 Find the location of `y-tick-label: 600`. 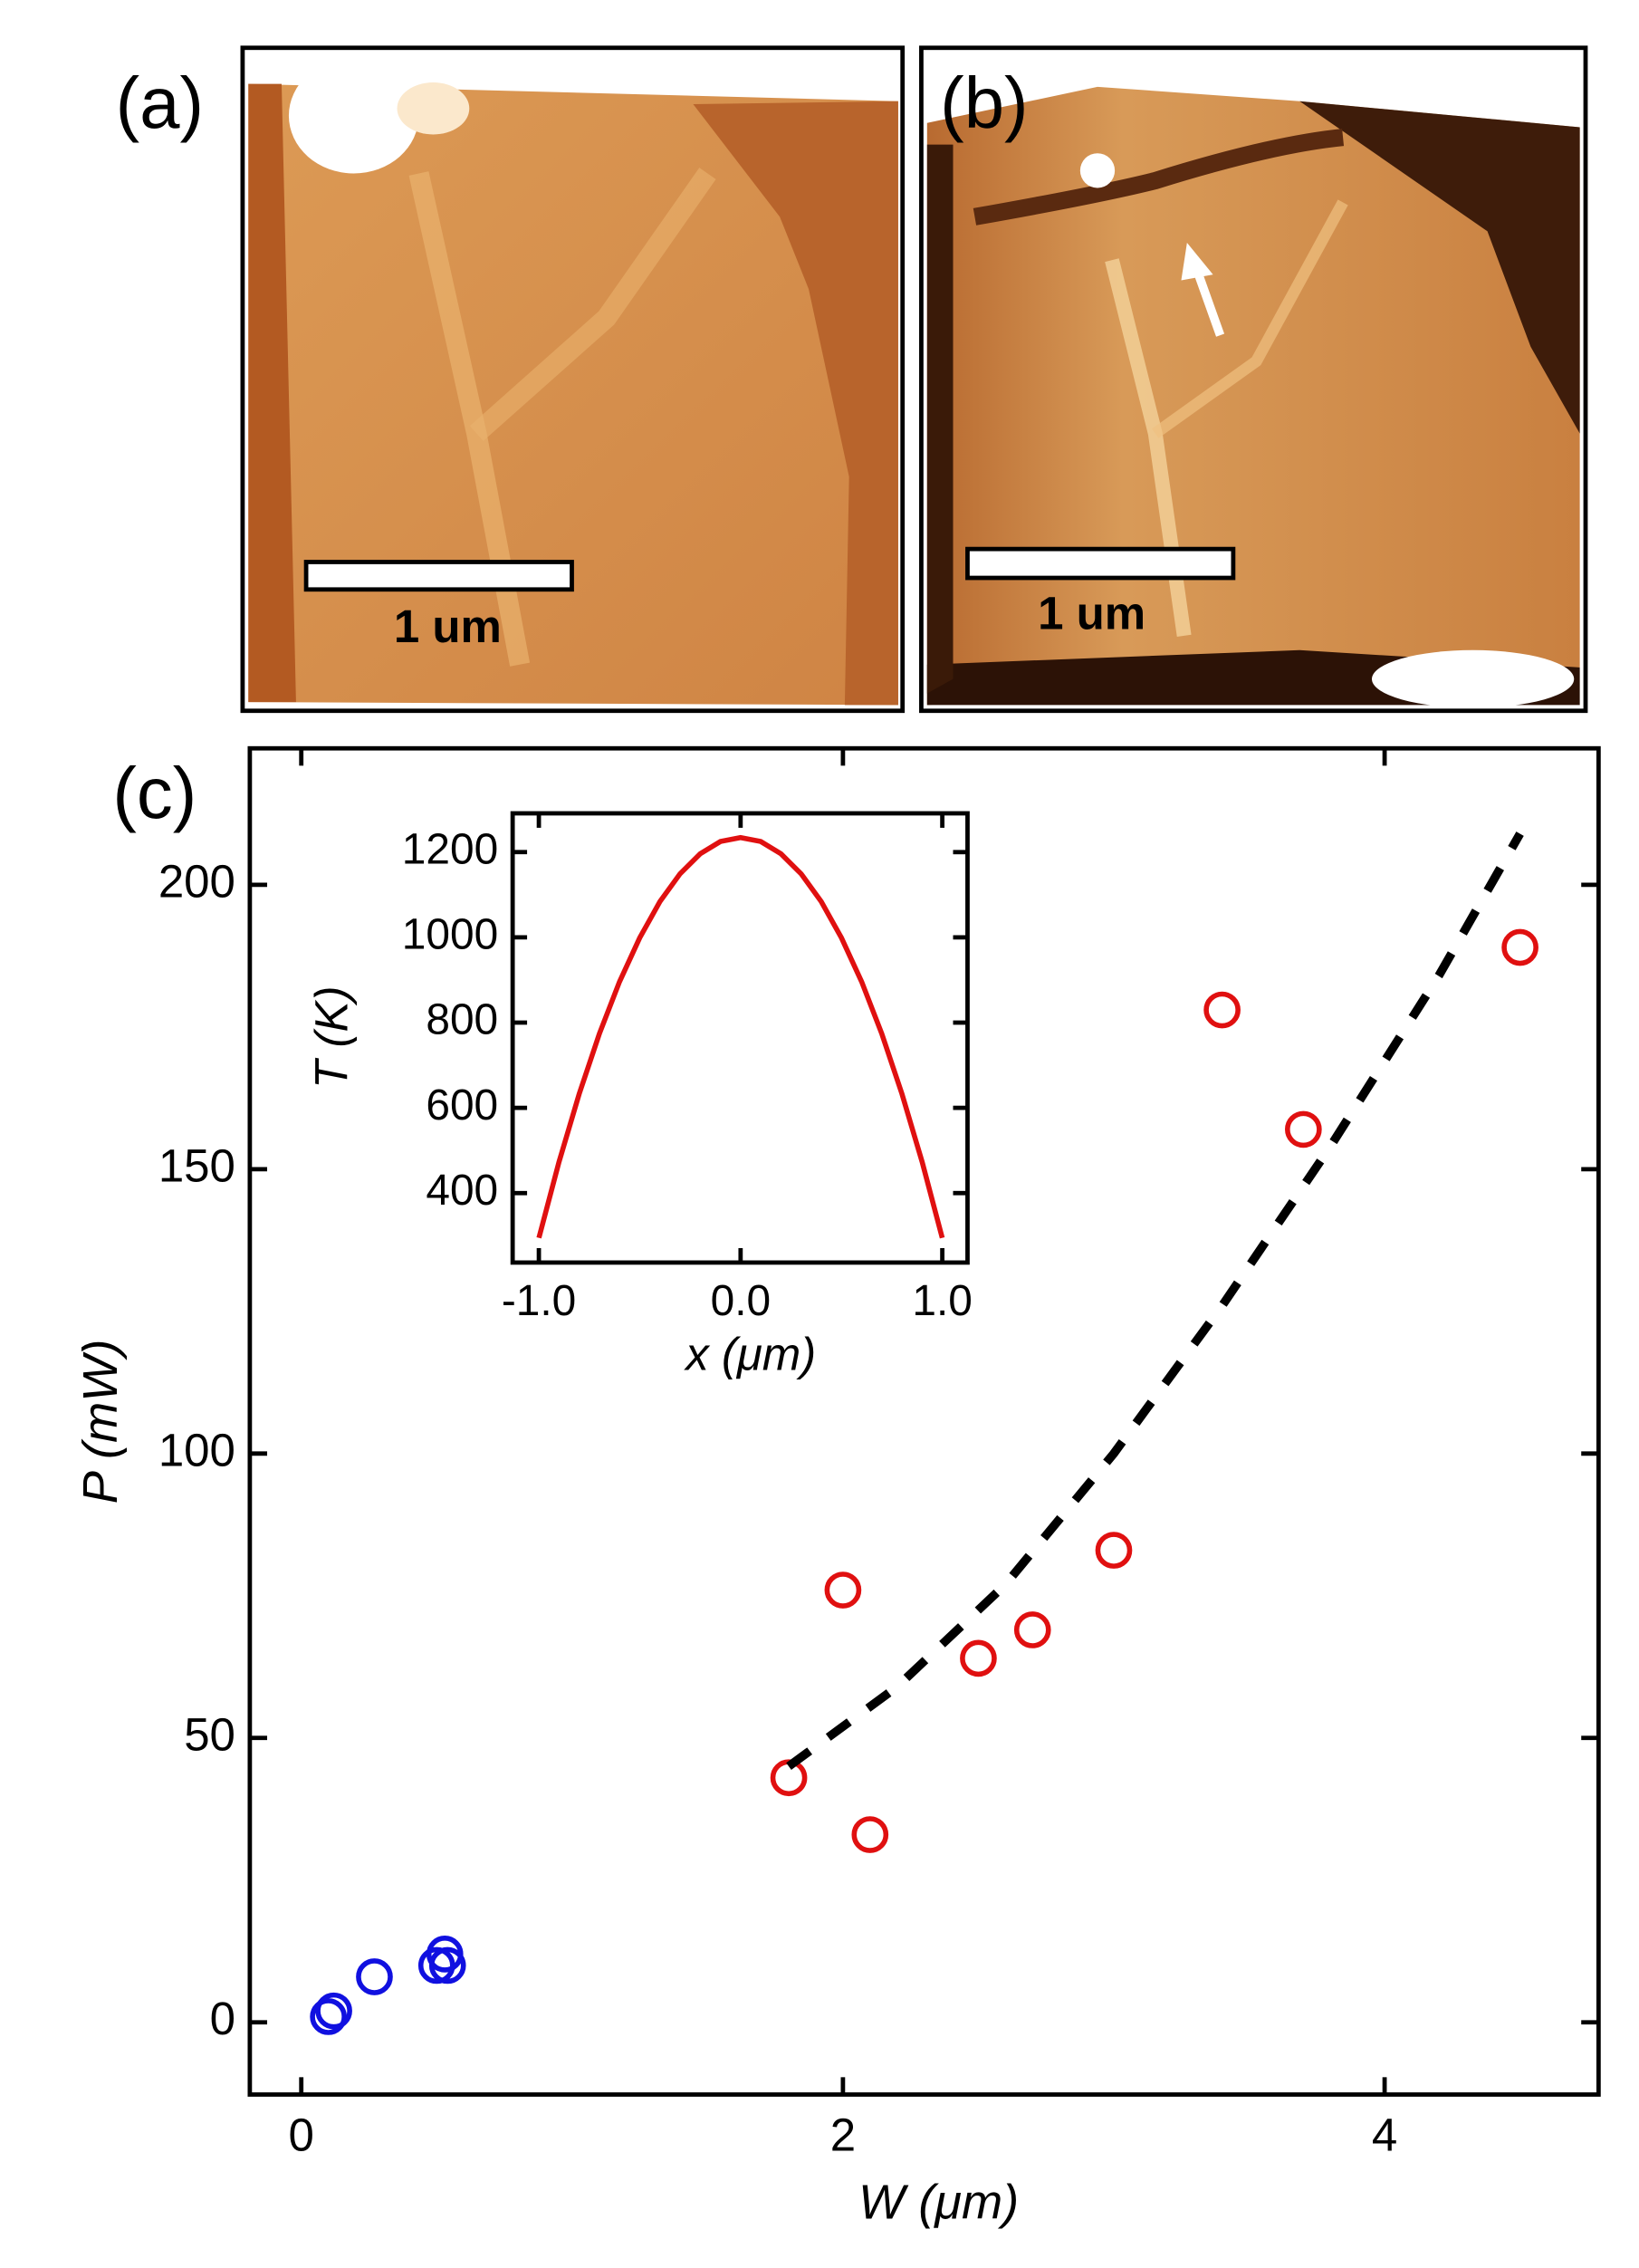

y-tick-label: 600 is located at coordinates (462, 1105).